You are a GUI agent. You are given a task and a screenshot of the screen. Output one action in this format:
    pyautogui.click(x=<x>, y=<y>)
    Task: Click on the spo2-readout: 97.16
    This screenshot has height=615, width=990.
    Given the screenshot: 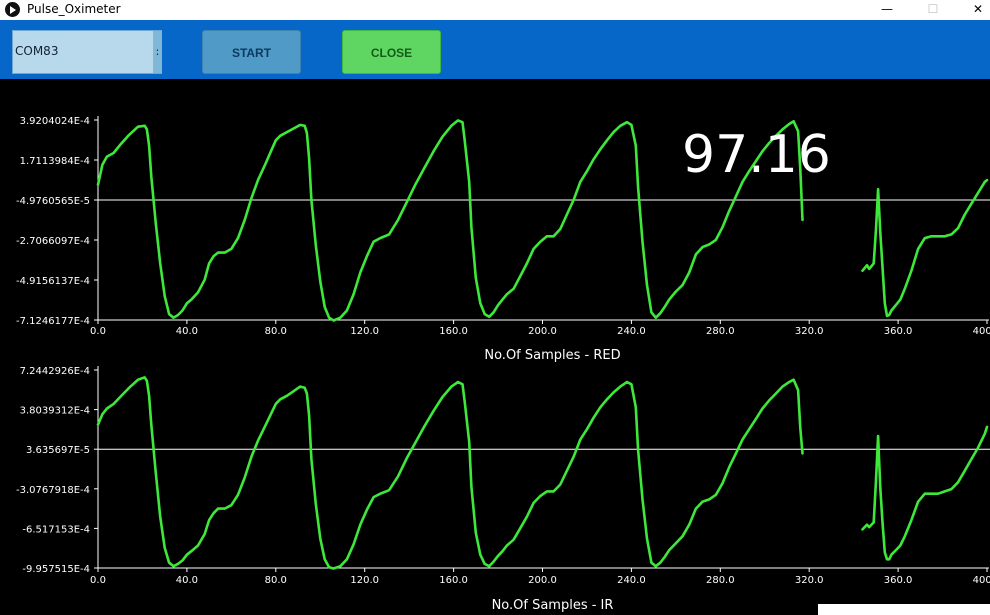 What is the action you would take?
    pyautogui.click(x=756, y=155)
    